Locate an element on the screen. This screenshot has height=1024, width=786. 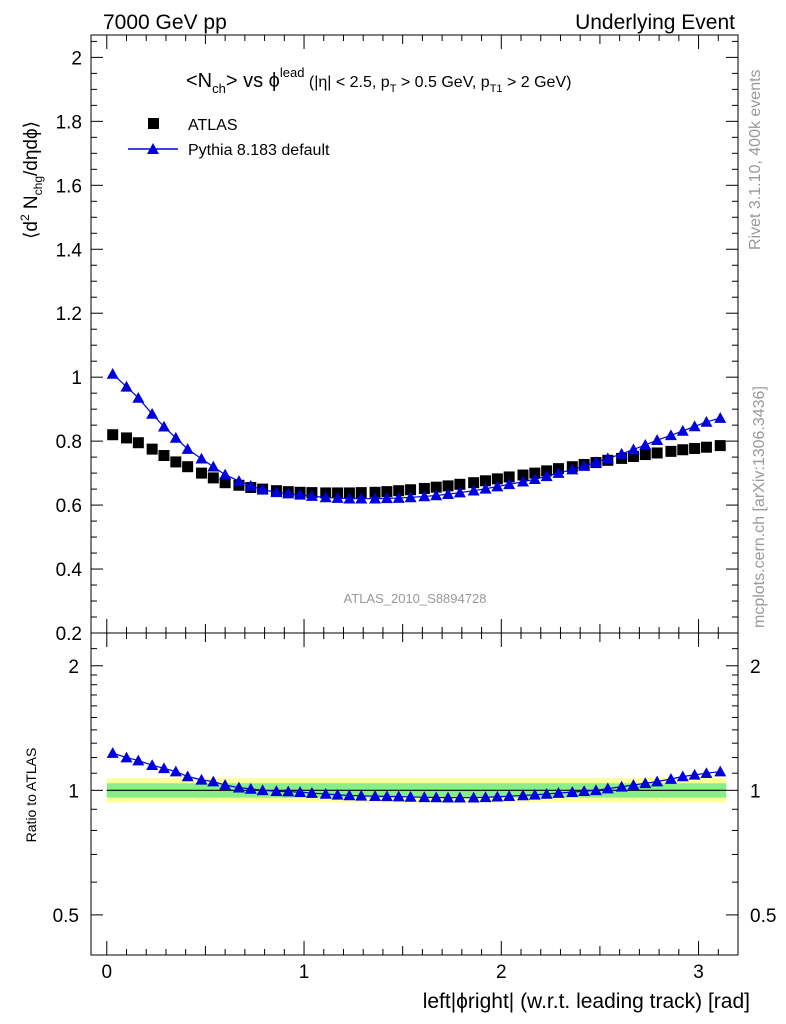
y-tick-label: 1.4 is located at coordinates (69, 250).